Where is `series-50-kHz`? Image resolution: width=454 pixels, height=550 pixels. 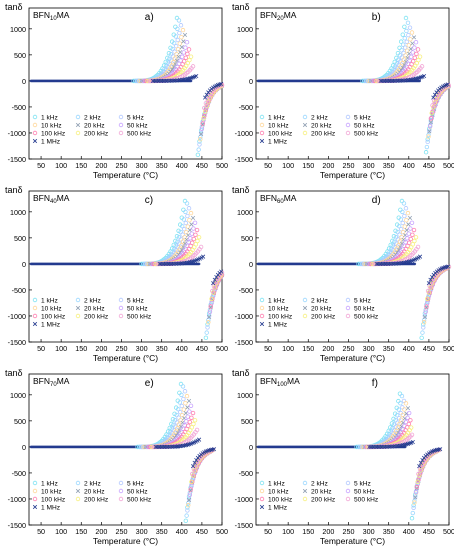 series-50-kHz is located at coordinates (182, 85).